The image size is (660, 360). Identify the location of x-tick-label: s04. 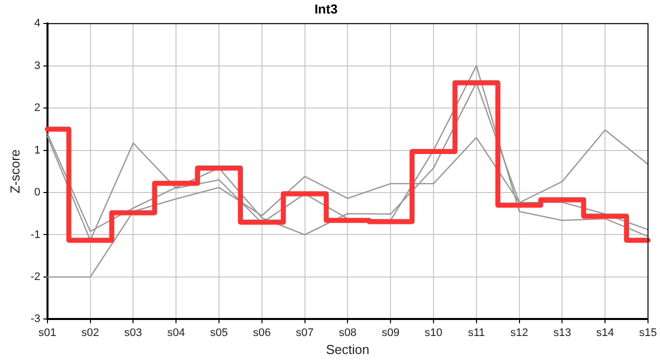
(176, 332).